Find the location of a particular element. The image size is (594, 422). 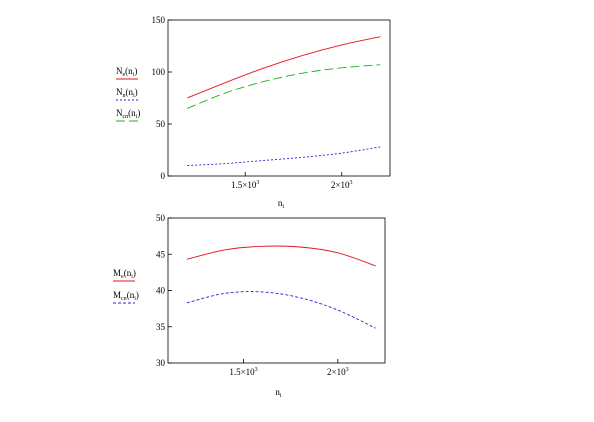

y-tick-label: 30 is located at coordinates (161, 363).